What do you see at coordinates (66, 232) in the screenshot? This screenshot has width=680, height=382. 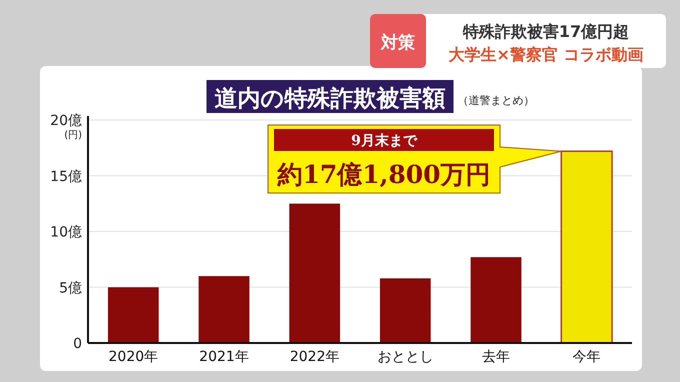 I see `y-tick-label: 10億` at bounding box center [66, 232].